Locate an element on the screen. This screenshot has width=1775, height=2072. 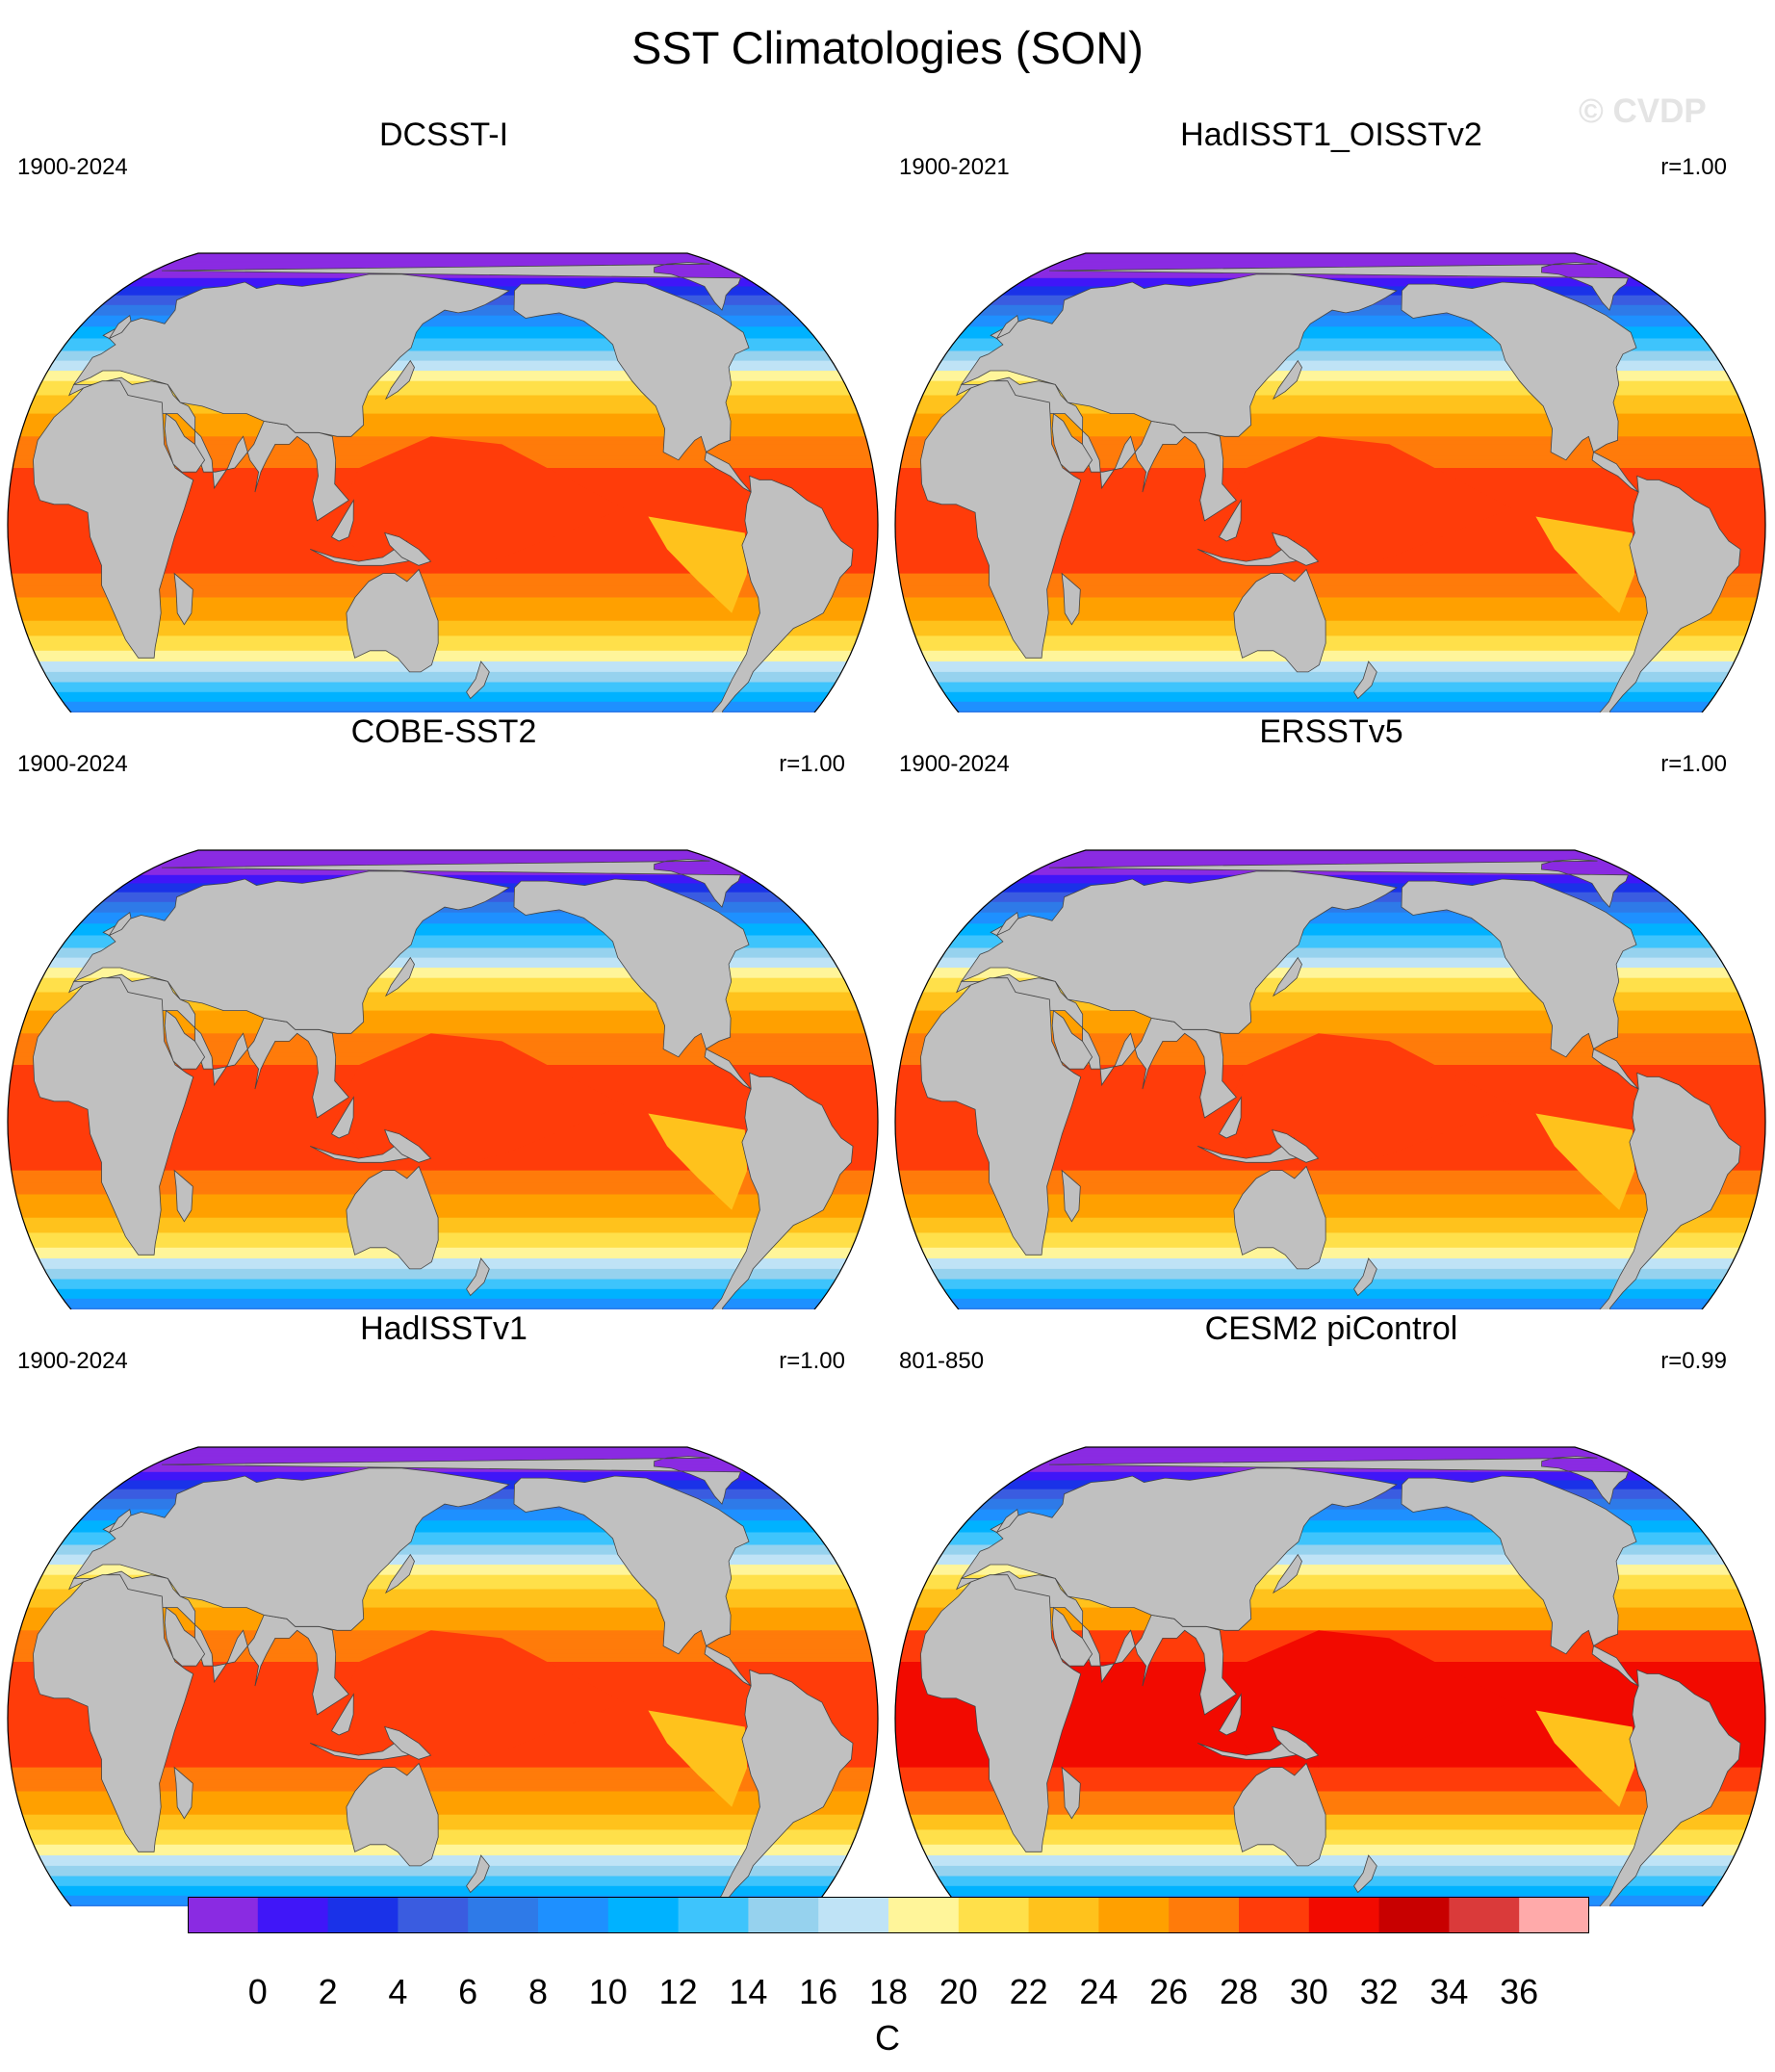
panel-years: 1900-2024 is located at coordinates (72, 167).